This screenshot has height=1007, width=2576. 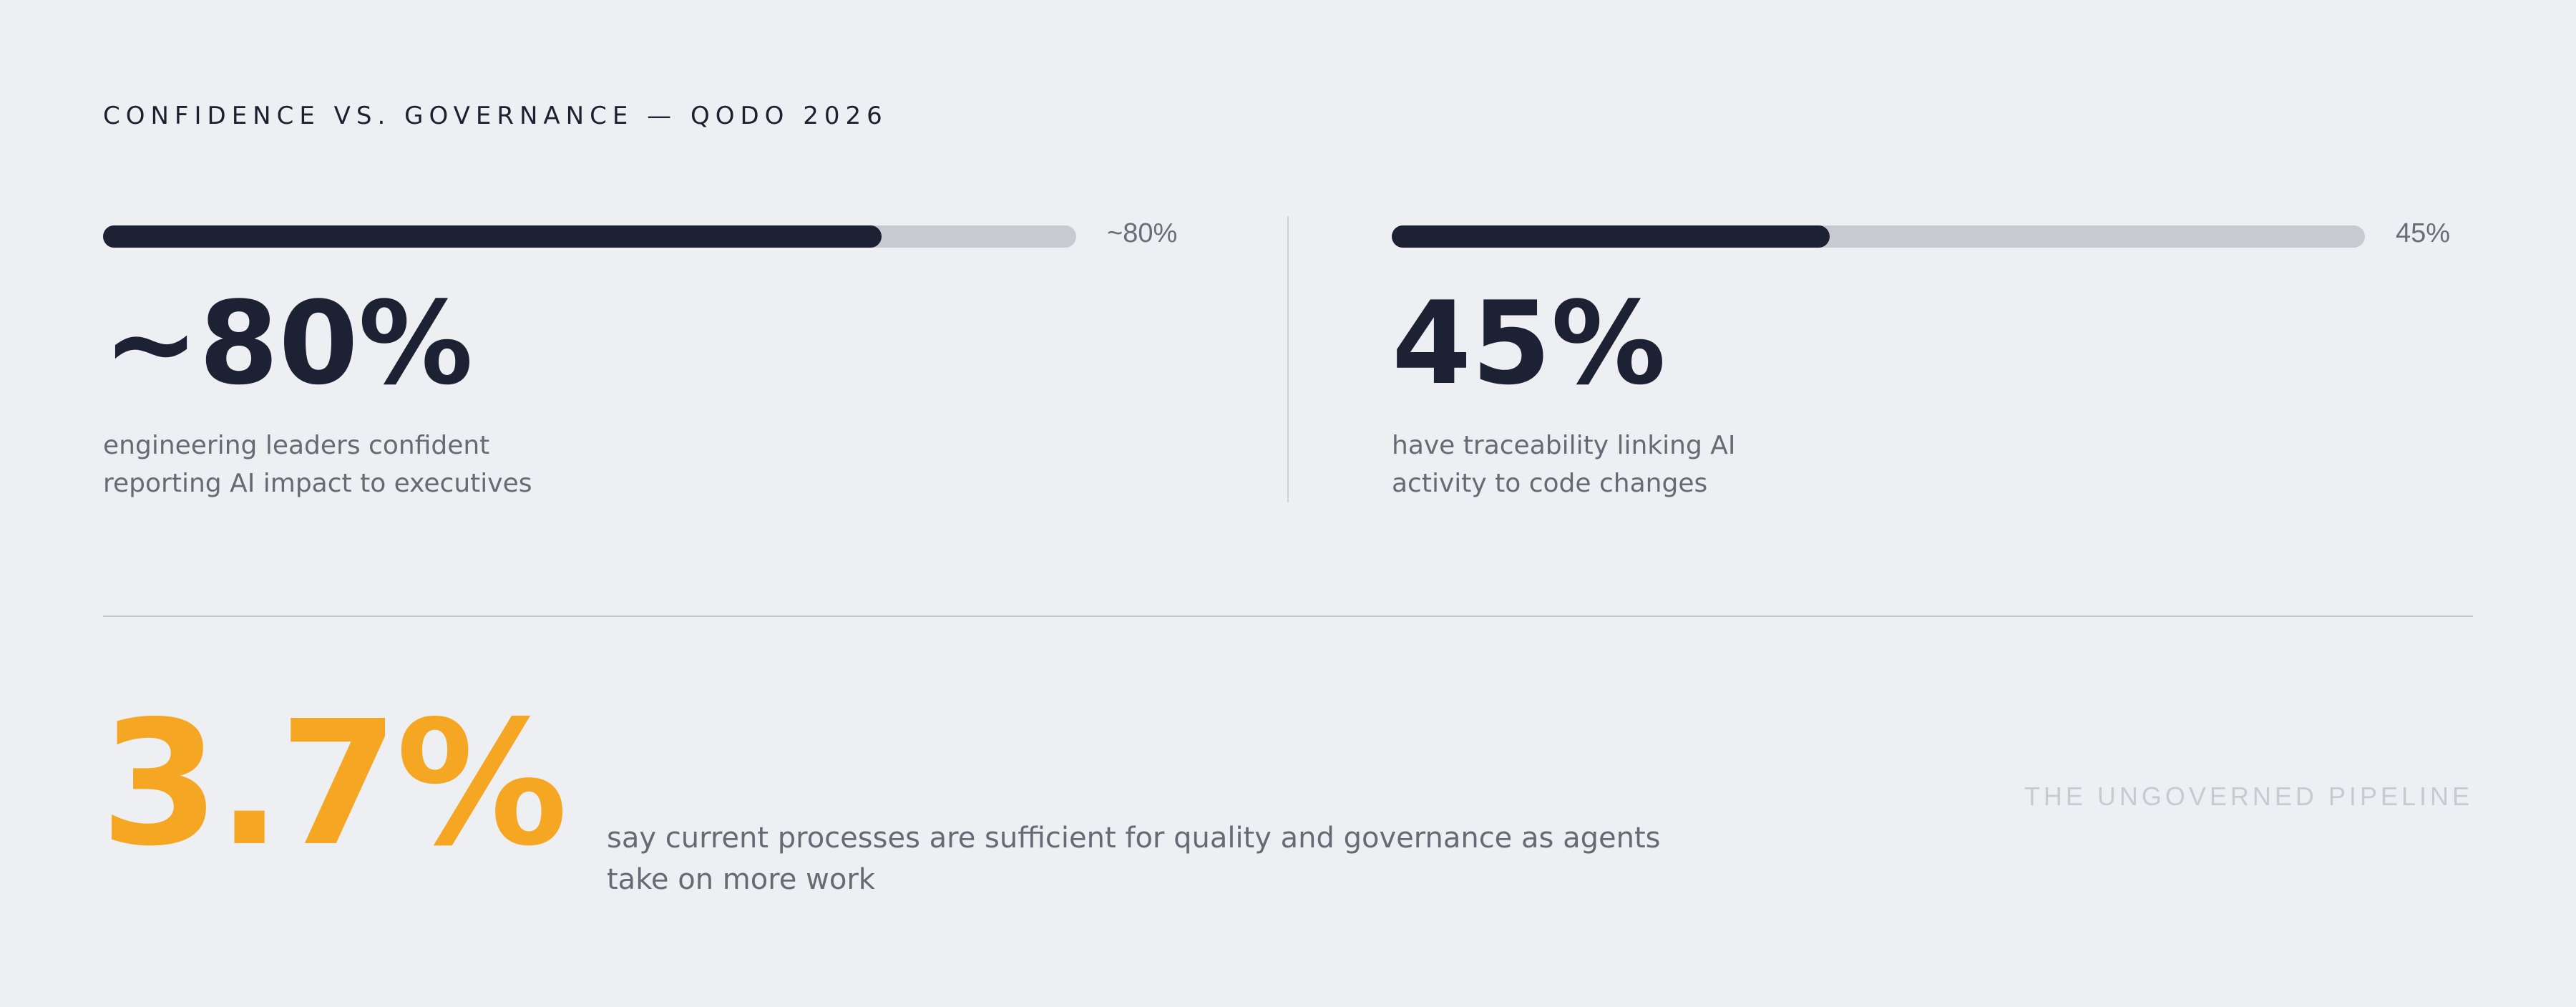 What do you see at coordinates (1529, 343) in the screenshot?
I see `stat-value: 45%` at bounding box center [1529, 343].